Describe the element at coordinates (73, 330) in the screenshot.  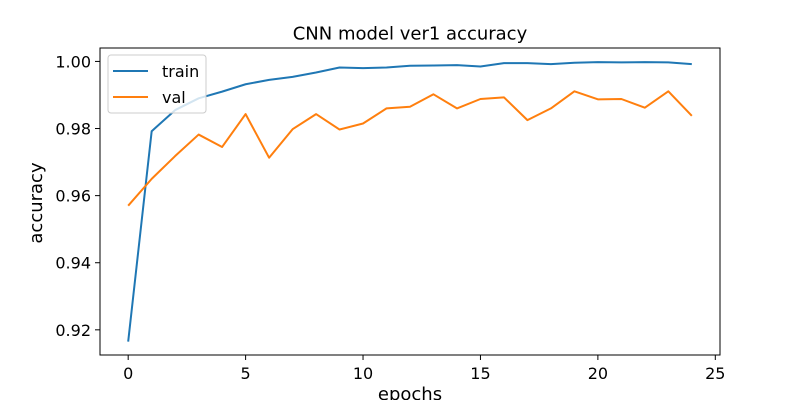
I see `y-tick-label: 0.92` at that location.